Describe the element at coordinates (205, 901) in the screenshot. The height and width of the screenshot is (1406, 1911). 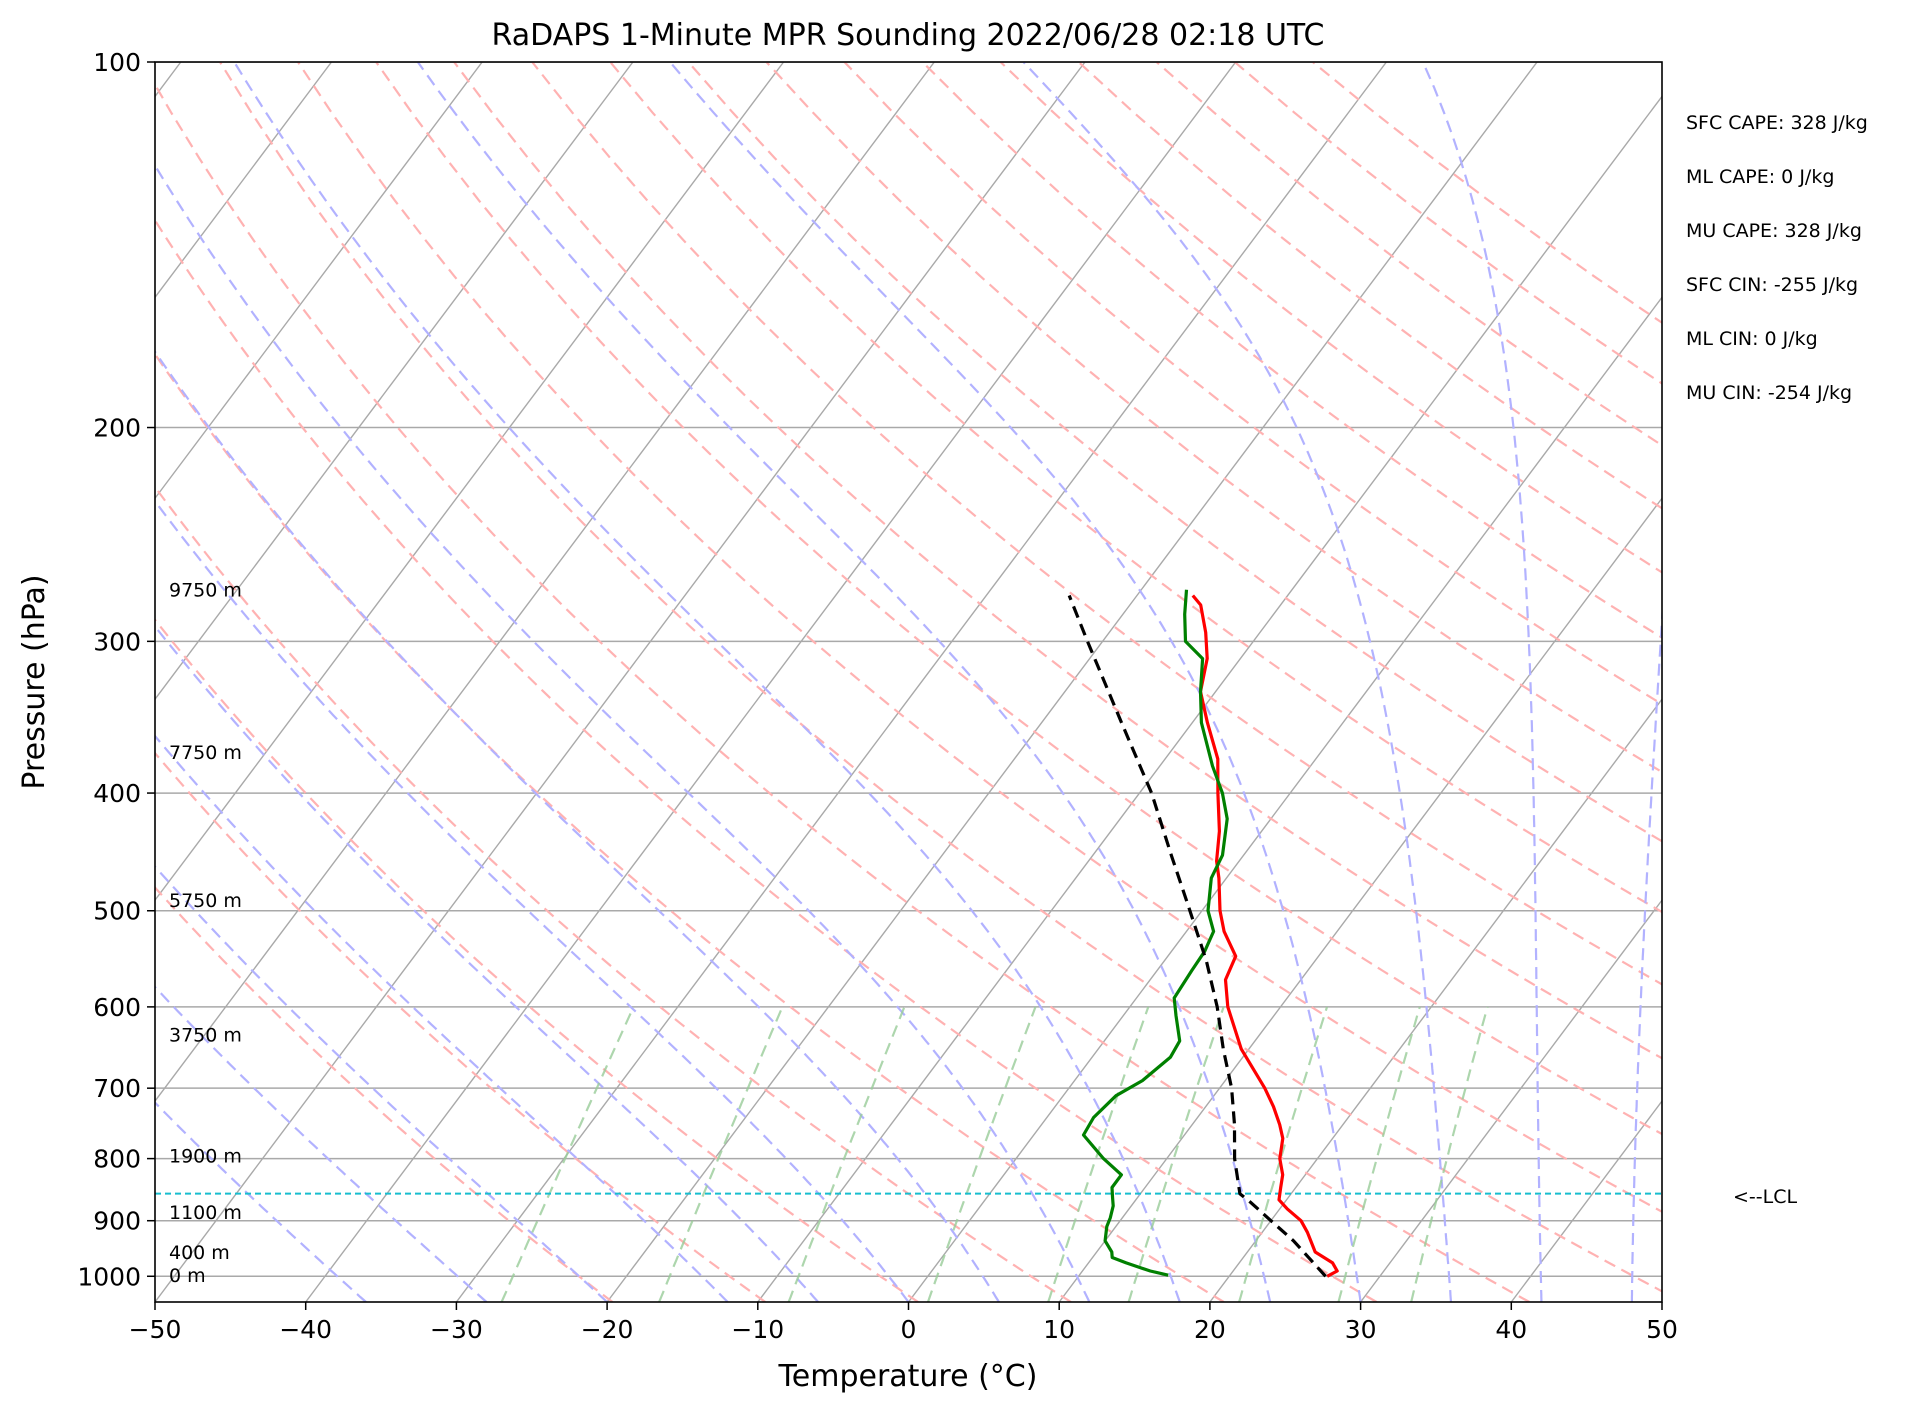
I see `height-label: 5750 m` at that location.